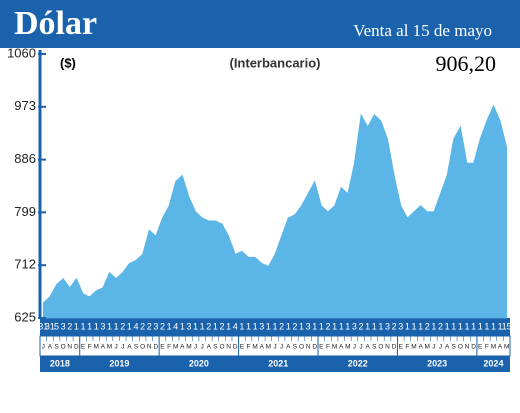  What do you see at coordinates (25, 316) in the screenshot?
I see `y-tick-label: 625` at bounding box center [25, 316].